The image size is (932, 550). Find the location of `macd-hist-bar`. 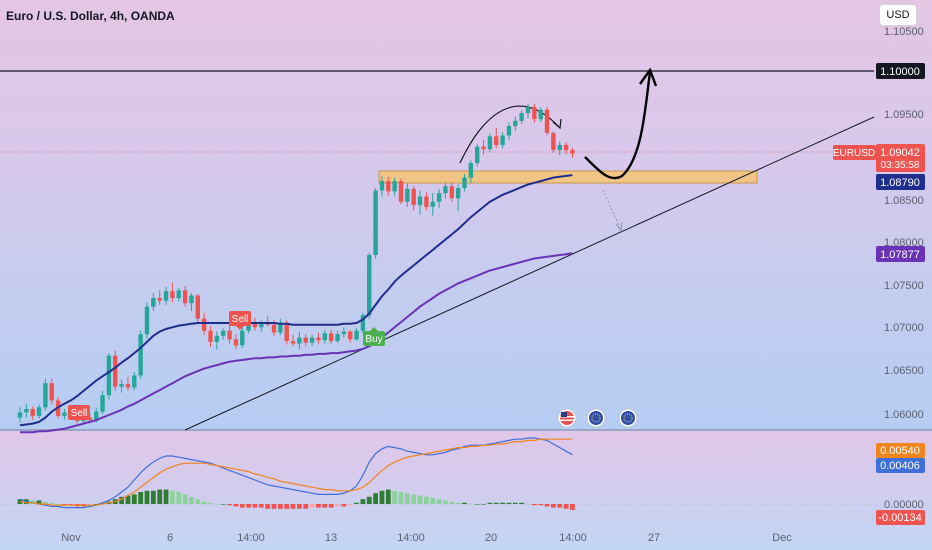

macd-hist-bar is located at coordinates (445, 502).